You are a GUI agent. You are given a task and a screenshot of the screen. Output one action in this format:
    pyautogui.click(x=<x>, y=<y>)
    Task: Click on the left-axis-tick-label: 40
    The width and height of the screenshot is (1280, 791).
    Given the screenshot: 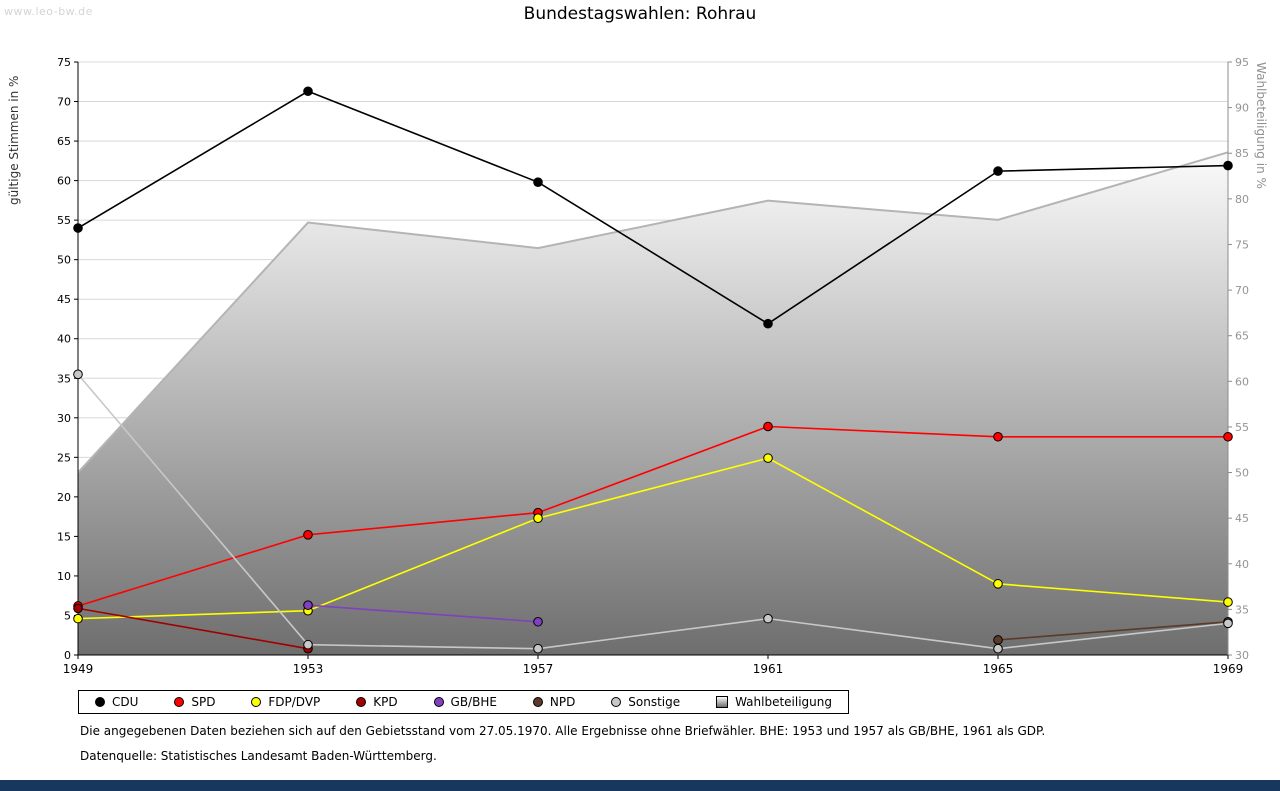 What is the action you would take?
    pyautogui.click(x=64, y=339)
    